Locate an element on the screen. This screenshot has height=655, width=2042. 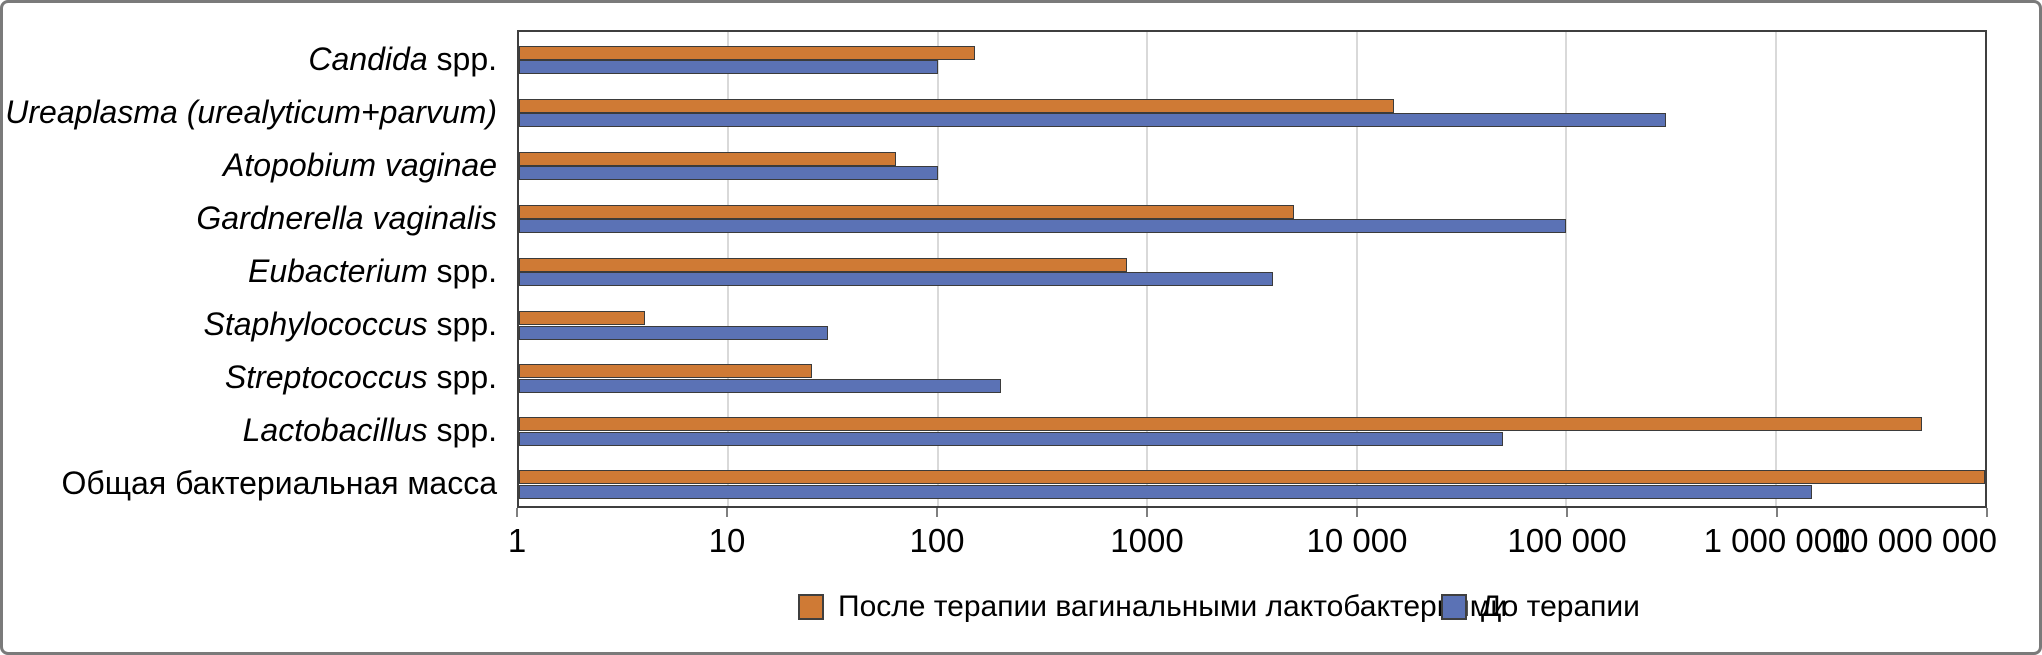
category-label: Ureaplasma (urealyticum+parvum) is located at coordinates (250, 112).